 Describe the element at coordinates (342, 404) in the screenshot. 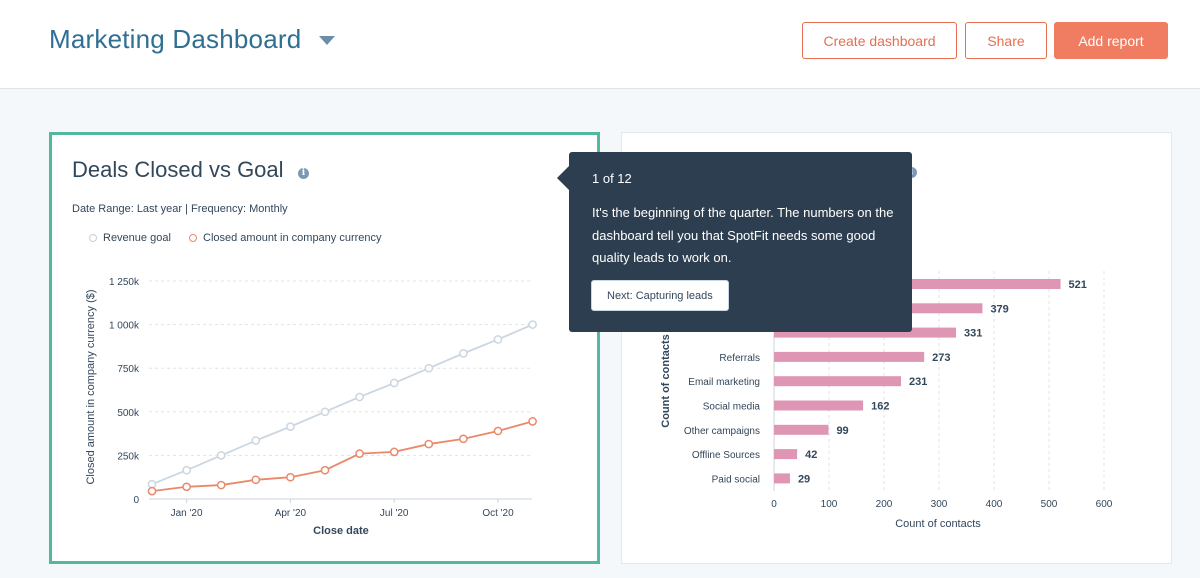

I see `series-line-revenue-goal` at that location.